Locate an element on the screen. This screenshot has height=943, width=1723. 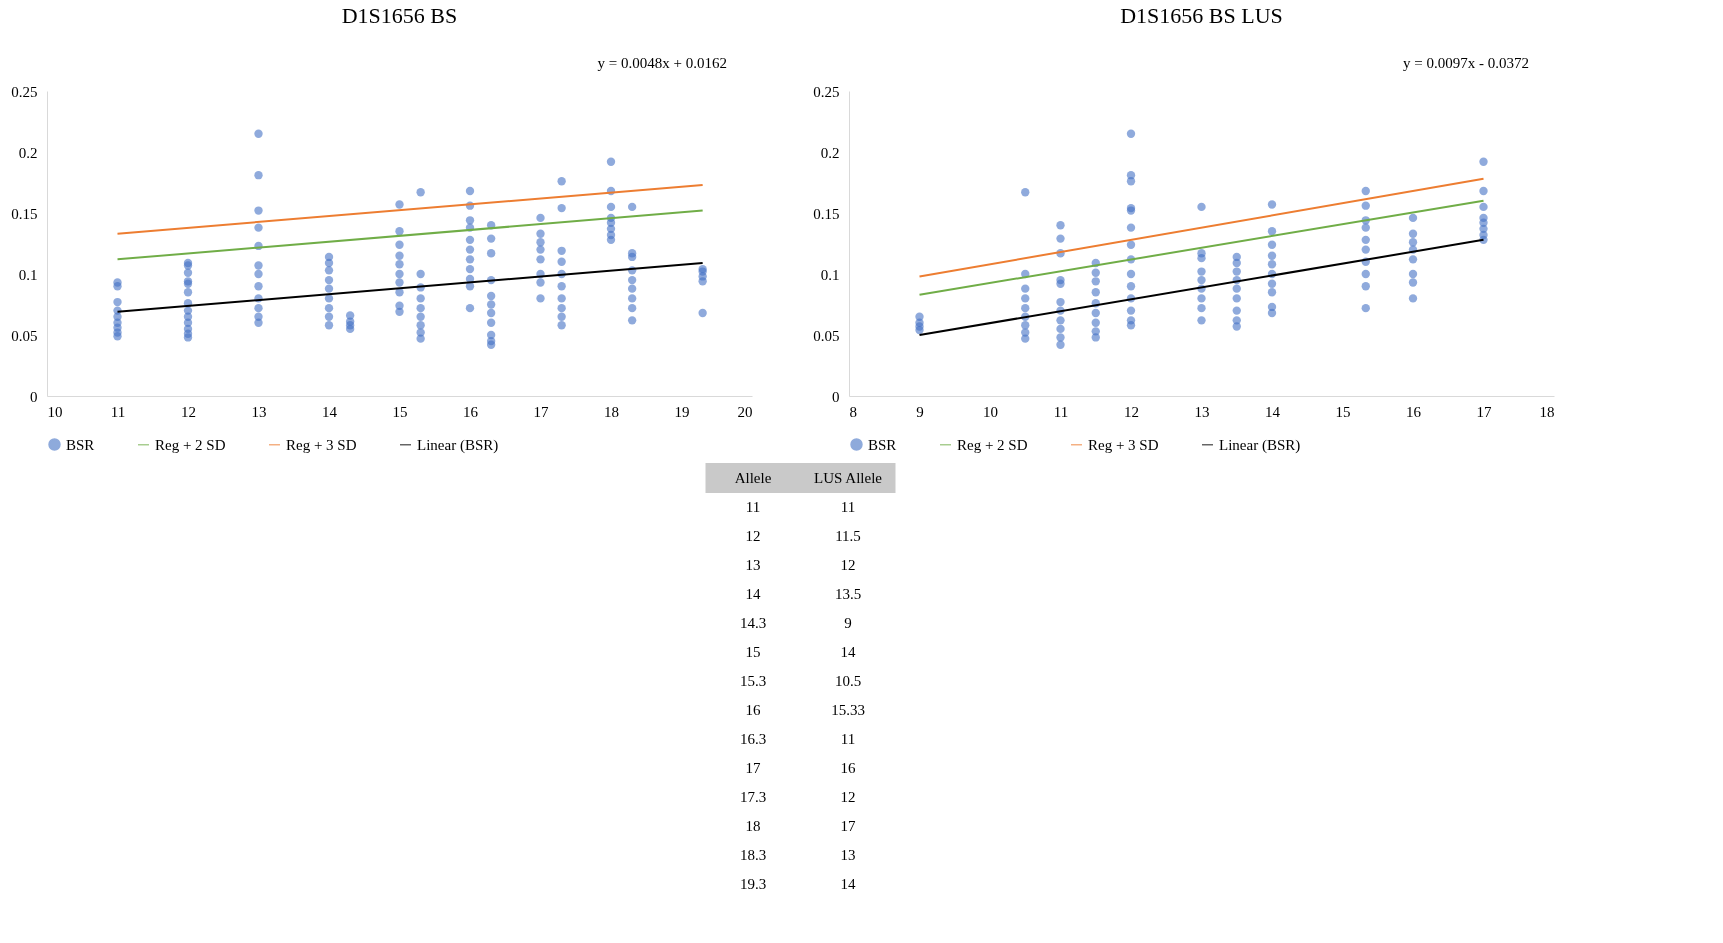
text: y = 0.0097x - 0.0372 is located at coordinates (1466, 63).